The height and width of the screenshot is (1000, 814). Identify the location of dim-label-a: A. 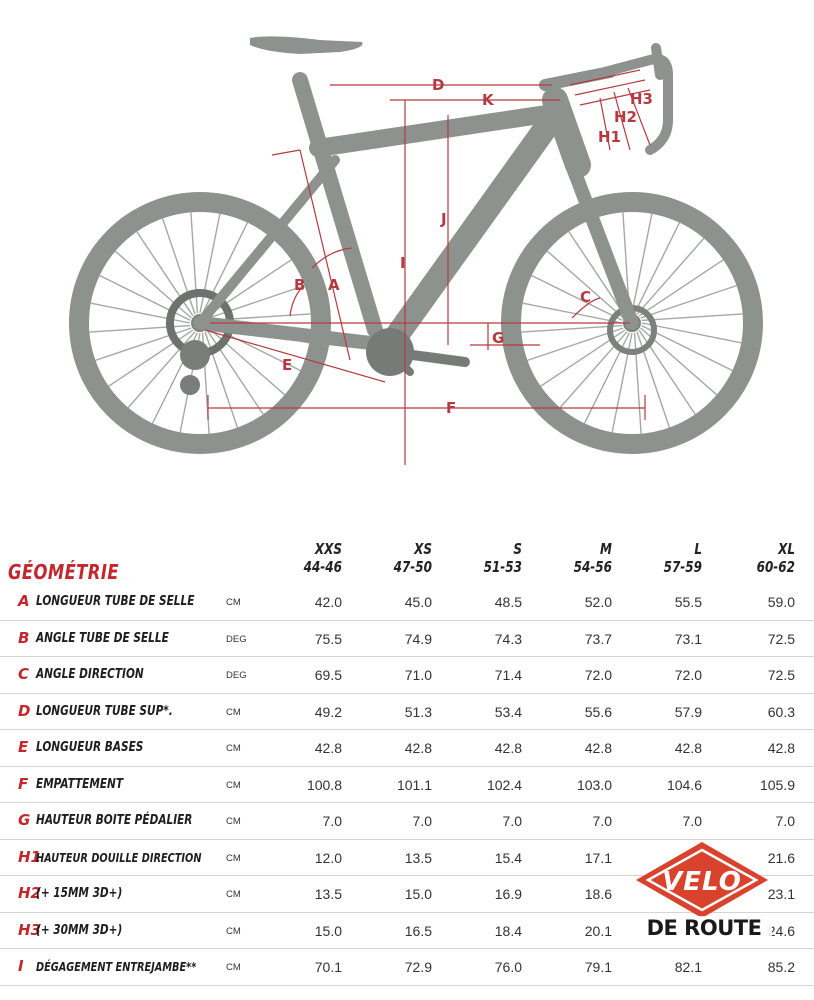
(334, 285).